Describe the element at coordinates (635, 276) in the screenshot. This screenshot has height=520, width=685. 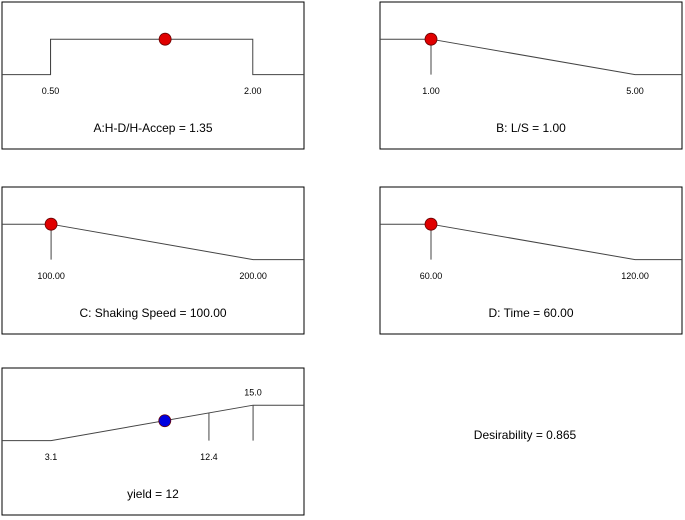
I see `tick-label: 120.00` at that location.